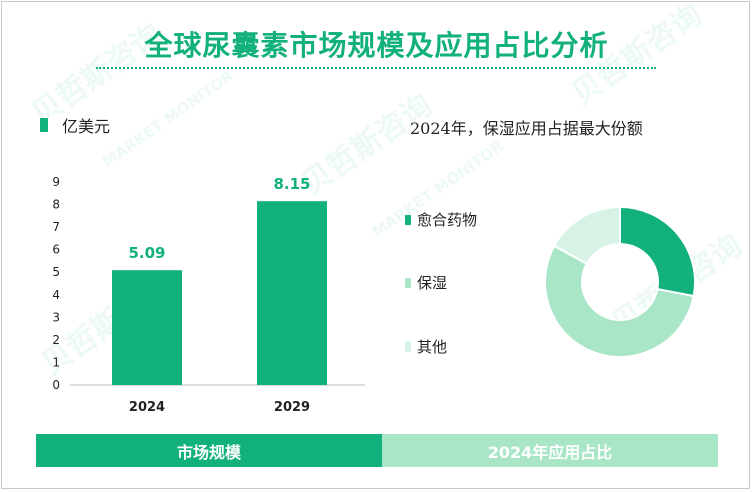 This screenshot has width=753, height=492. Describe the element at coordinates (56, 340) in the screenshot. I see `y-tick-label: 2` at that location.